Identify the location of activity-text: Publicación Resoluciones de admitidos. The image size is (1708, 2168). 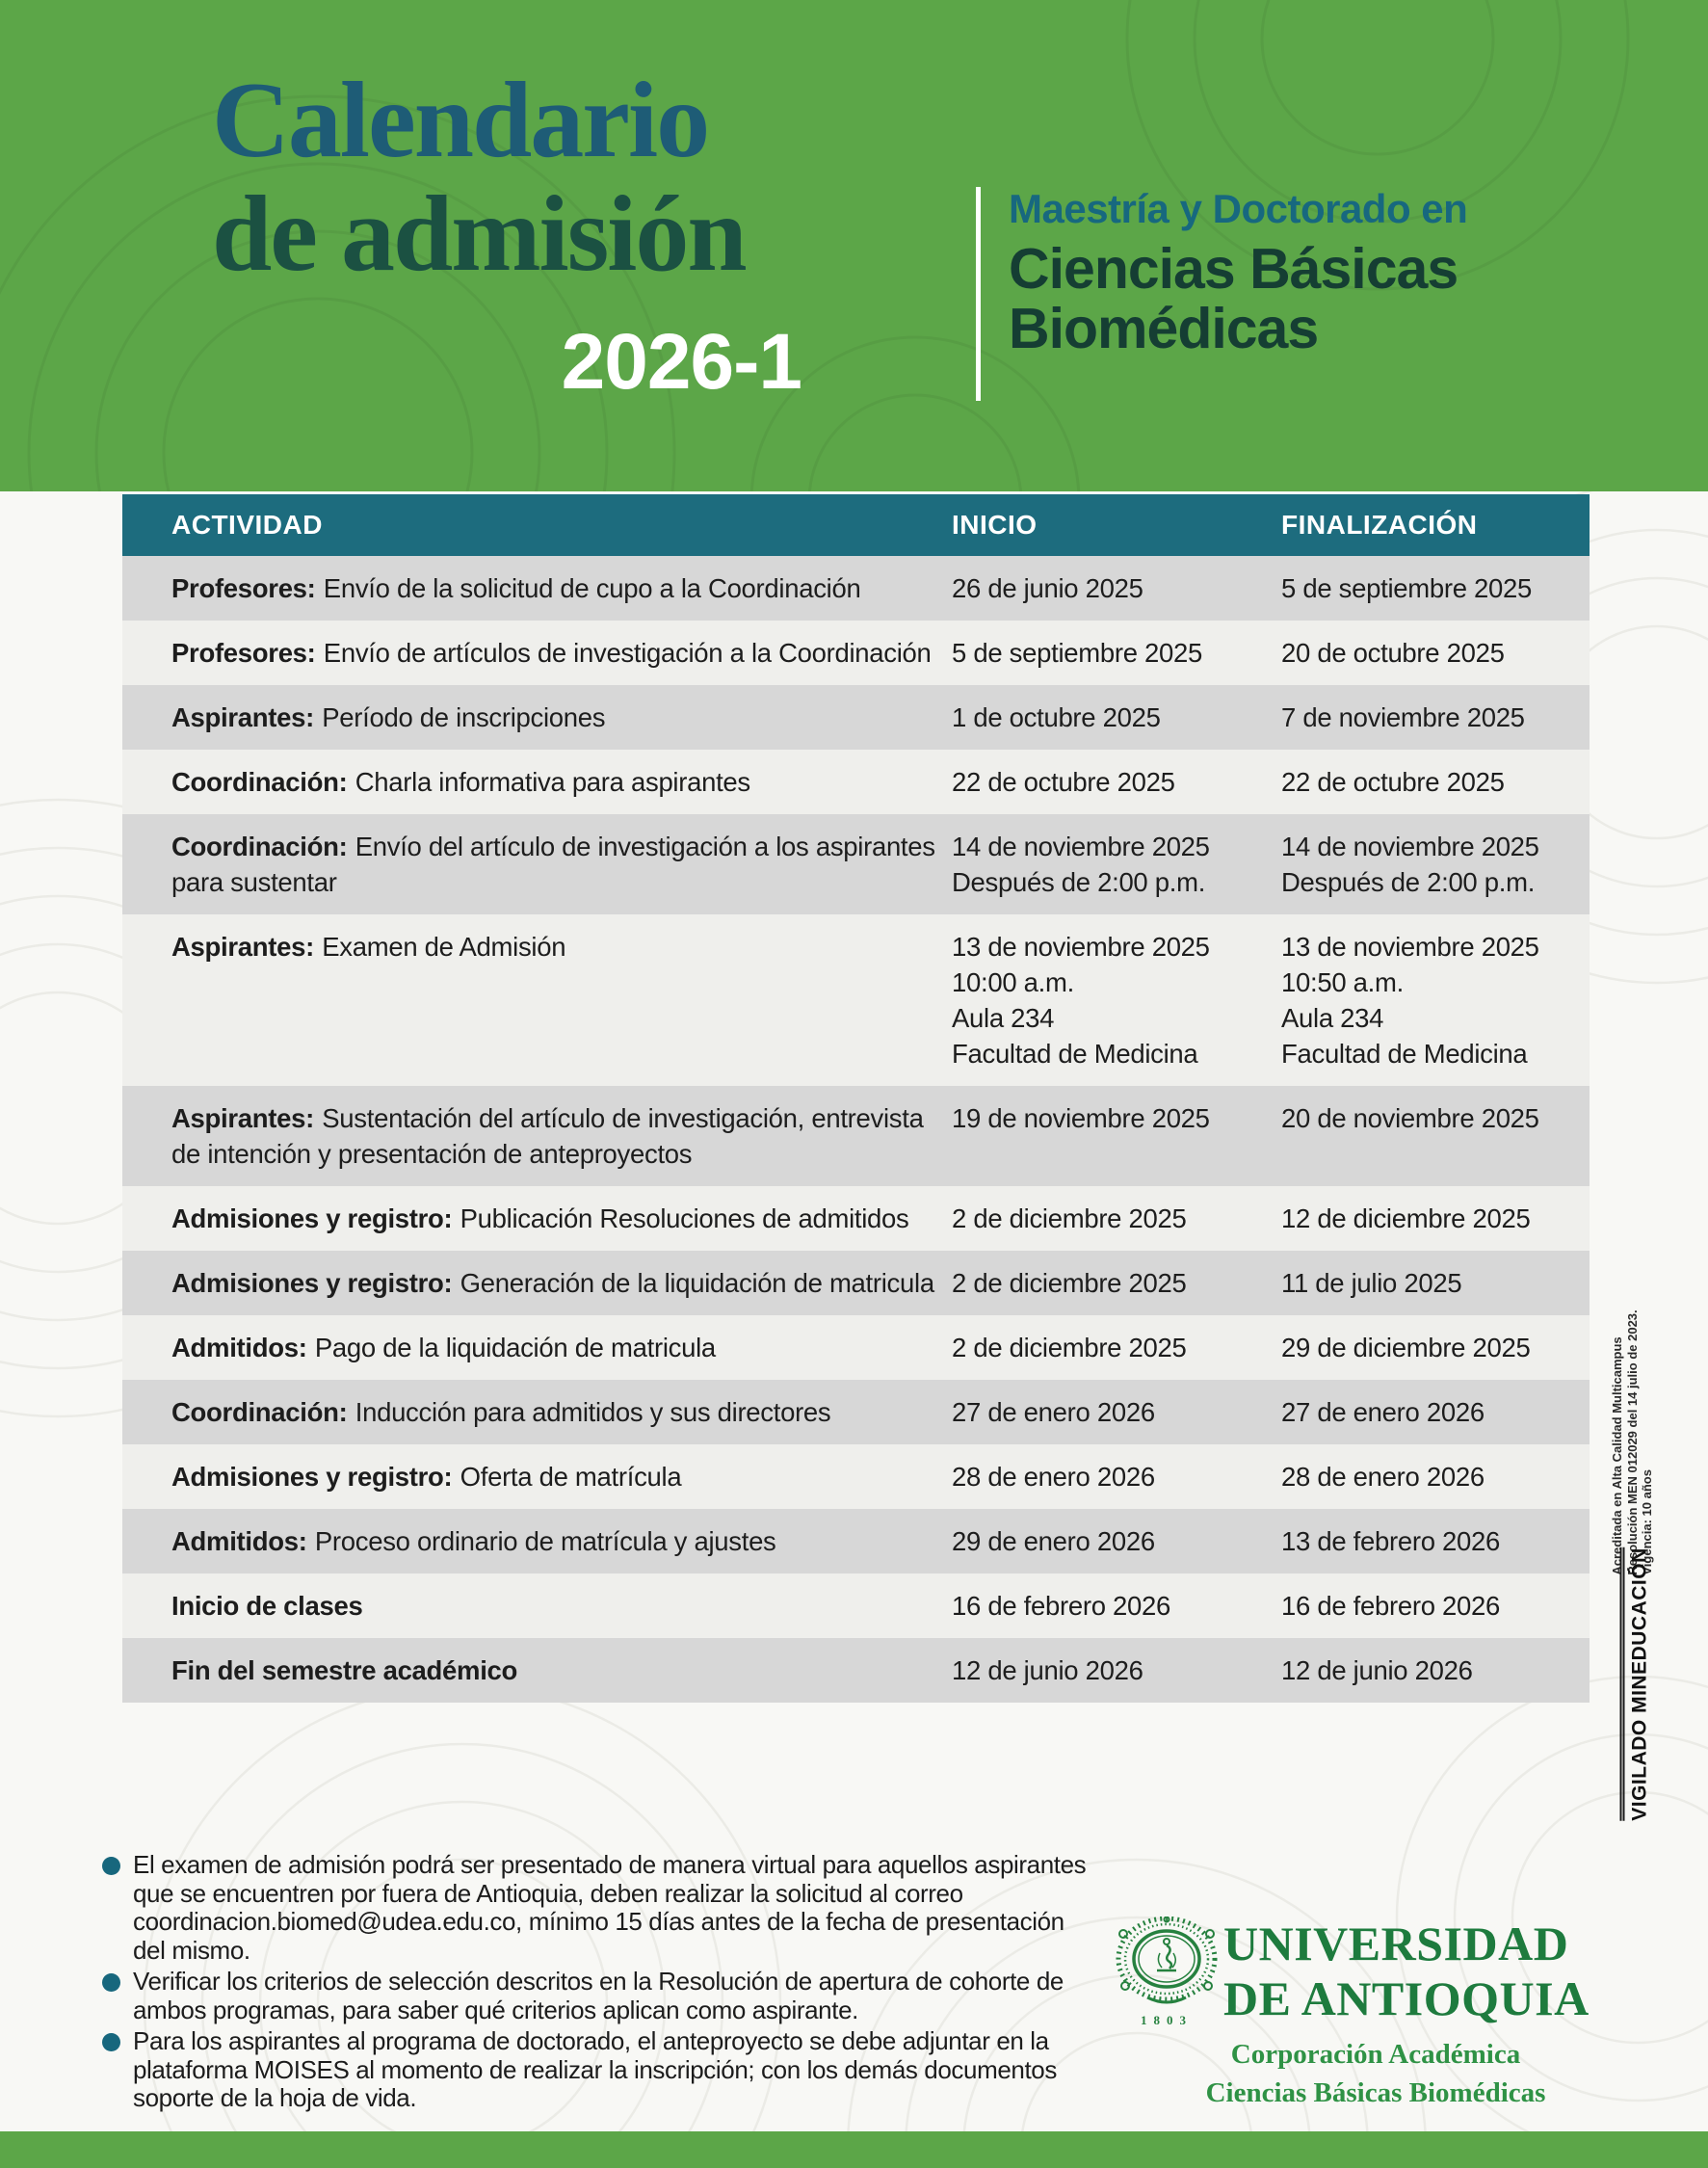
(684, 1218).